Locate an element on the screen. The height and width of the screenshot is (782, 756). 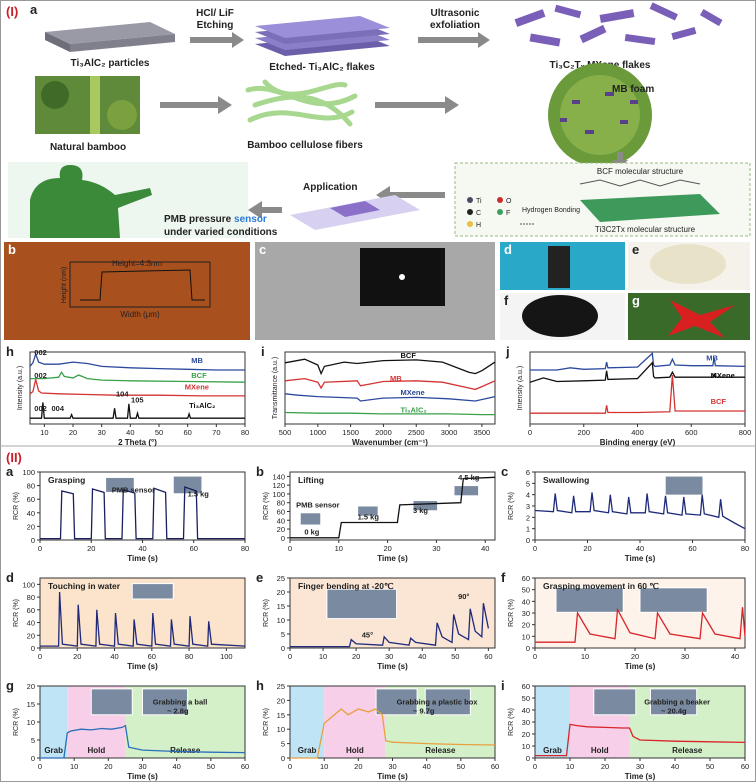
y-axis-label: Intensity (a.u.) is located at coordinates (520, 388).